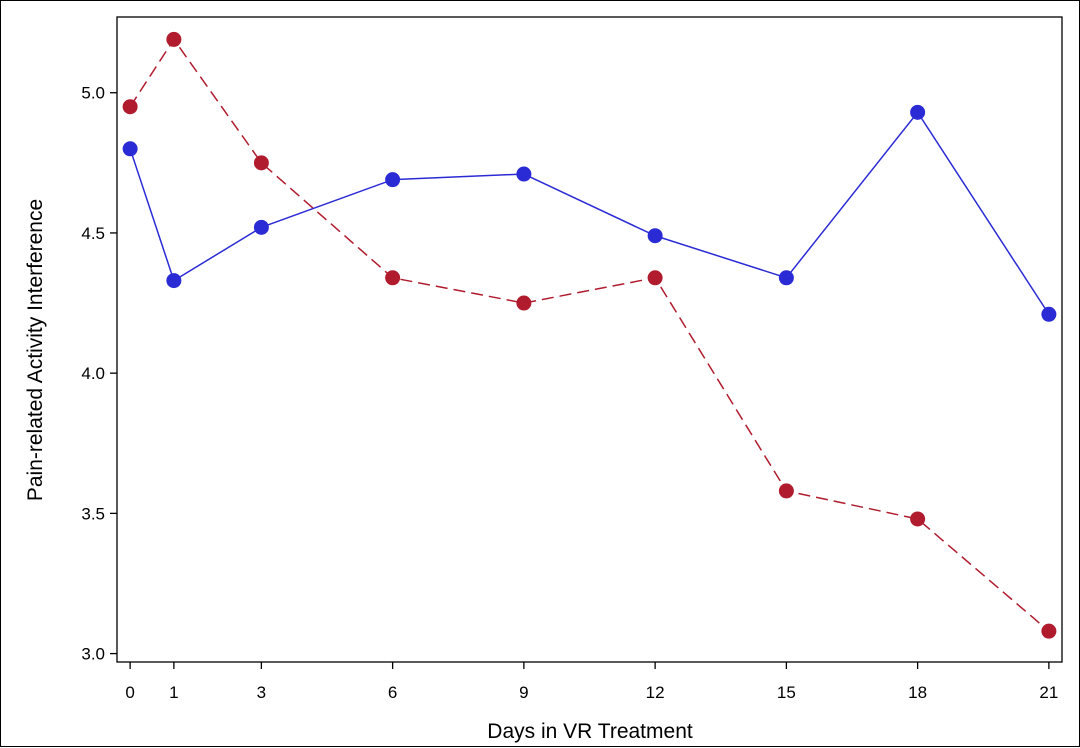 The image size is (1080, 748). What do you see at coordinates (93, 513) in the screenshot?
I see `y-tick-label: 3.5` at bounding box center [93, 513].